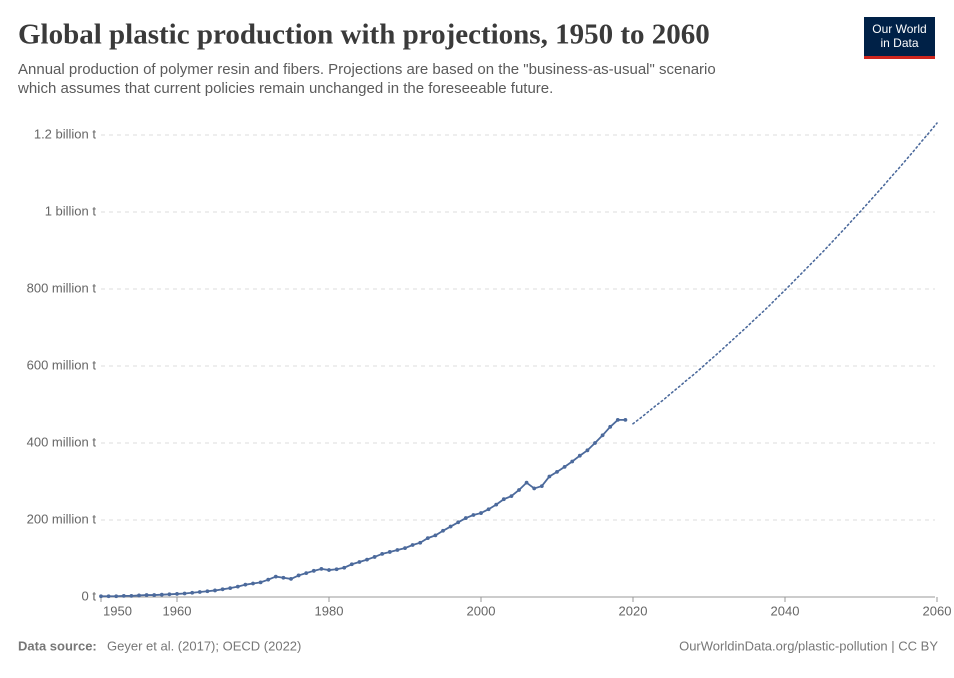 The height and width of the screenshot is (678, 954). I want to click on y-tick-label: 800 million t, so click(62, 287).